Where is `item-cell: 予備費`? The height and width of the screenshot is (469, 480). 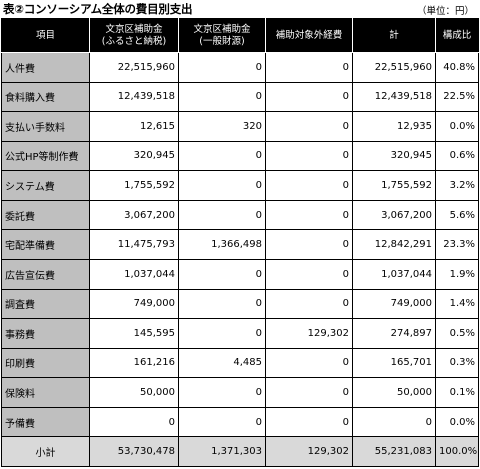 item-cell: 予備費 is located at coordinates (45, 422).